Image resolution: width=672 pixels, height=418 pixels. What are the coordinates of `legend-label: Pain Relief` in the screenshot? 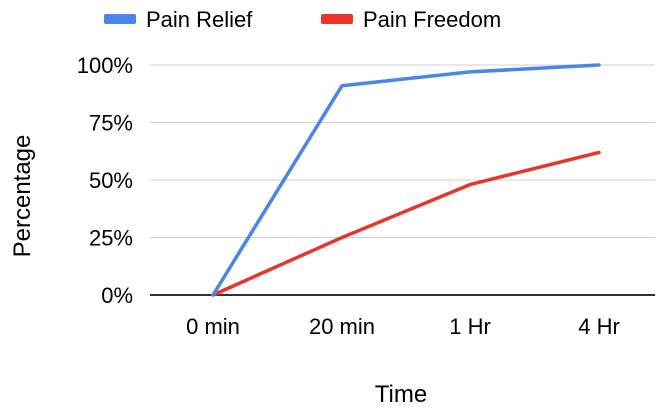 It's located at (199, 19).